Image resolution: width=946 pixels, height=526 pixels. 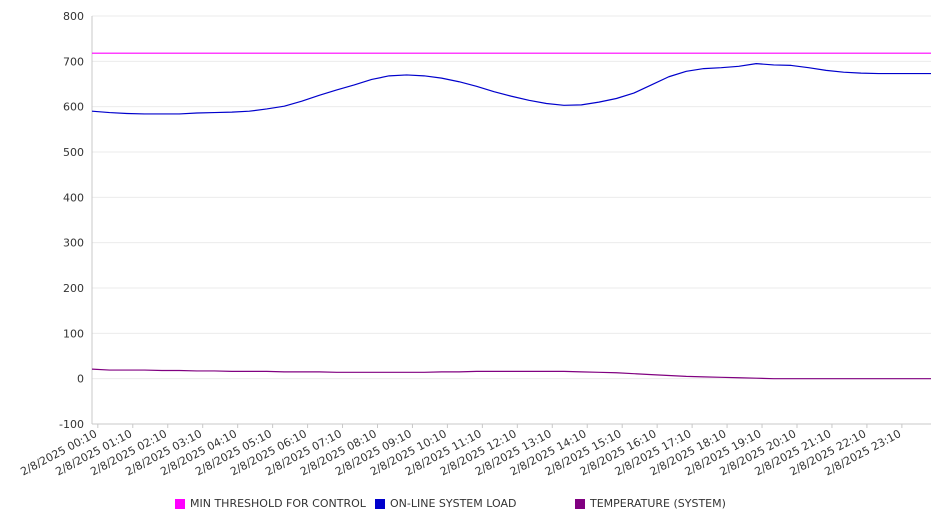 I want to click on y-tick-label: -100, so click(x=71, y=424).